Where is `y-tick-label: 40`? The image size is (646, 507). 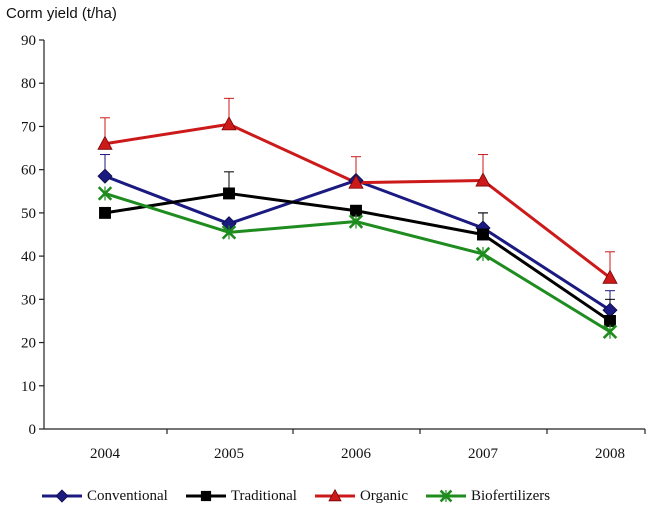
y-tick-label: 40 is located at coordinates (28, 257).